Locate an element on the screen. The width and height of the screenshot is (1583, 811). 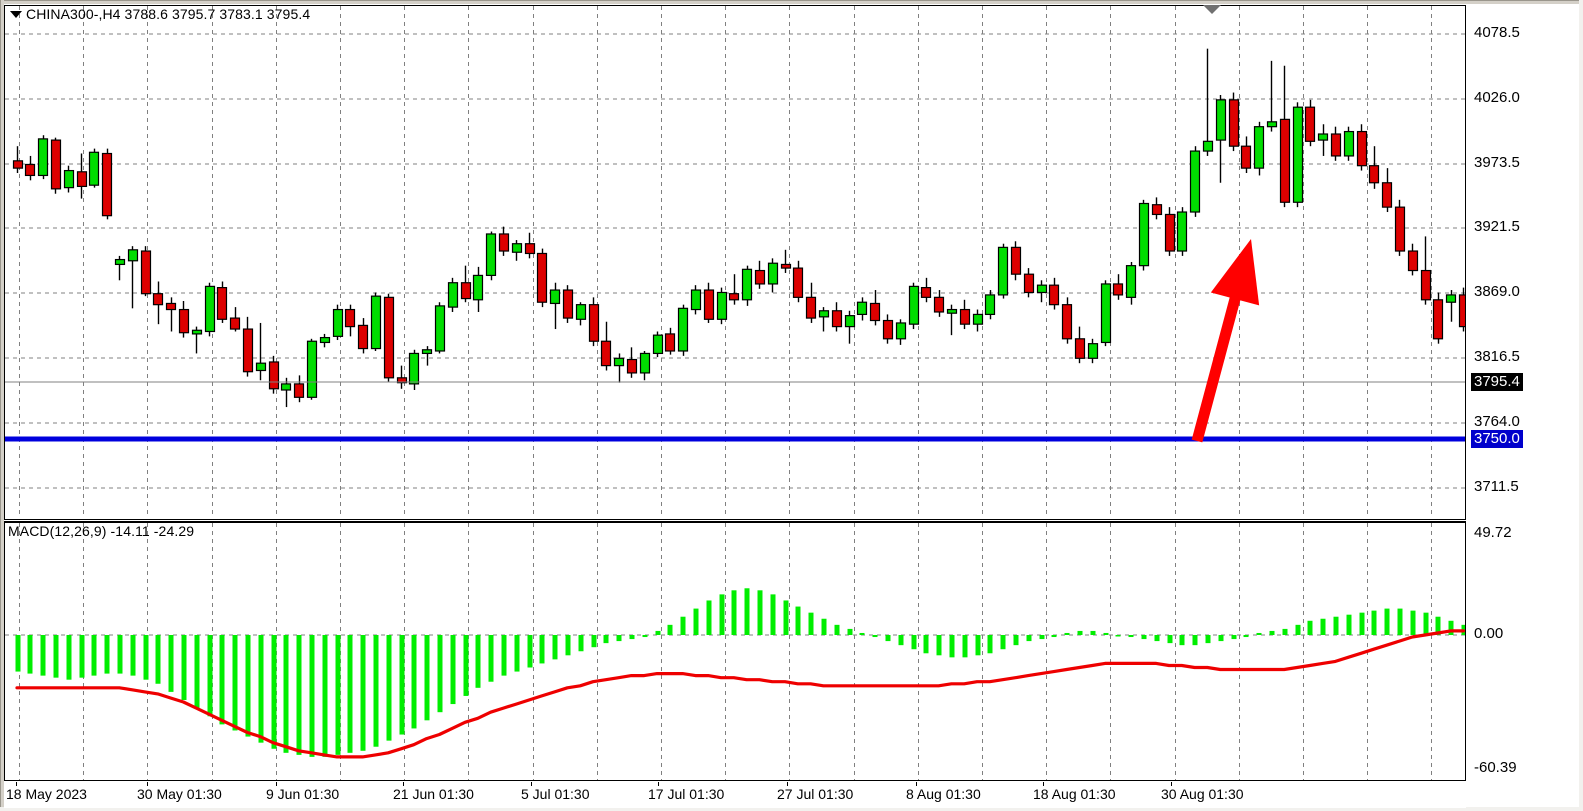
time-axis-tick-7: 8 Aug 01:30 is located at coordinates (943, 794).